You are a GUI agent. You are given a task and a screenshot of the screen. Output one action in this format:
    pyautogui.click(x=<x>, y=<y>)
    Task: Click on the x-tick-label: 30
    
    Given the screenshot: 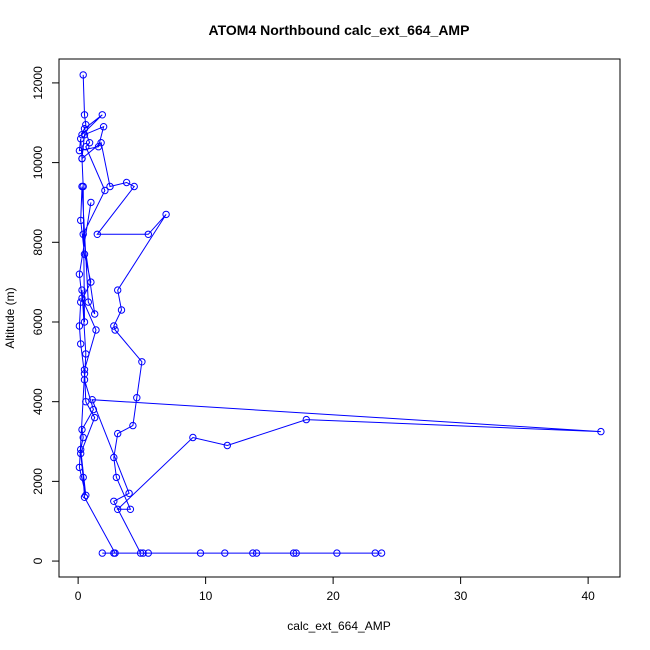 What is the action you would take?
    pyautogui.click(x=461, y=596)
    